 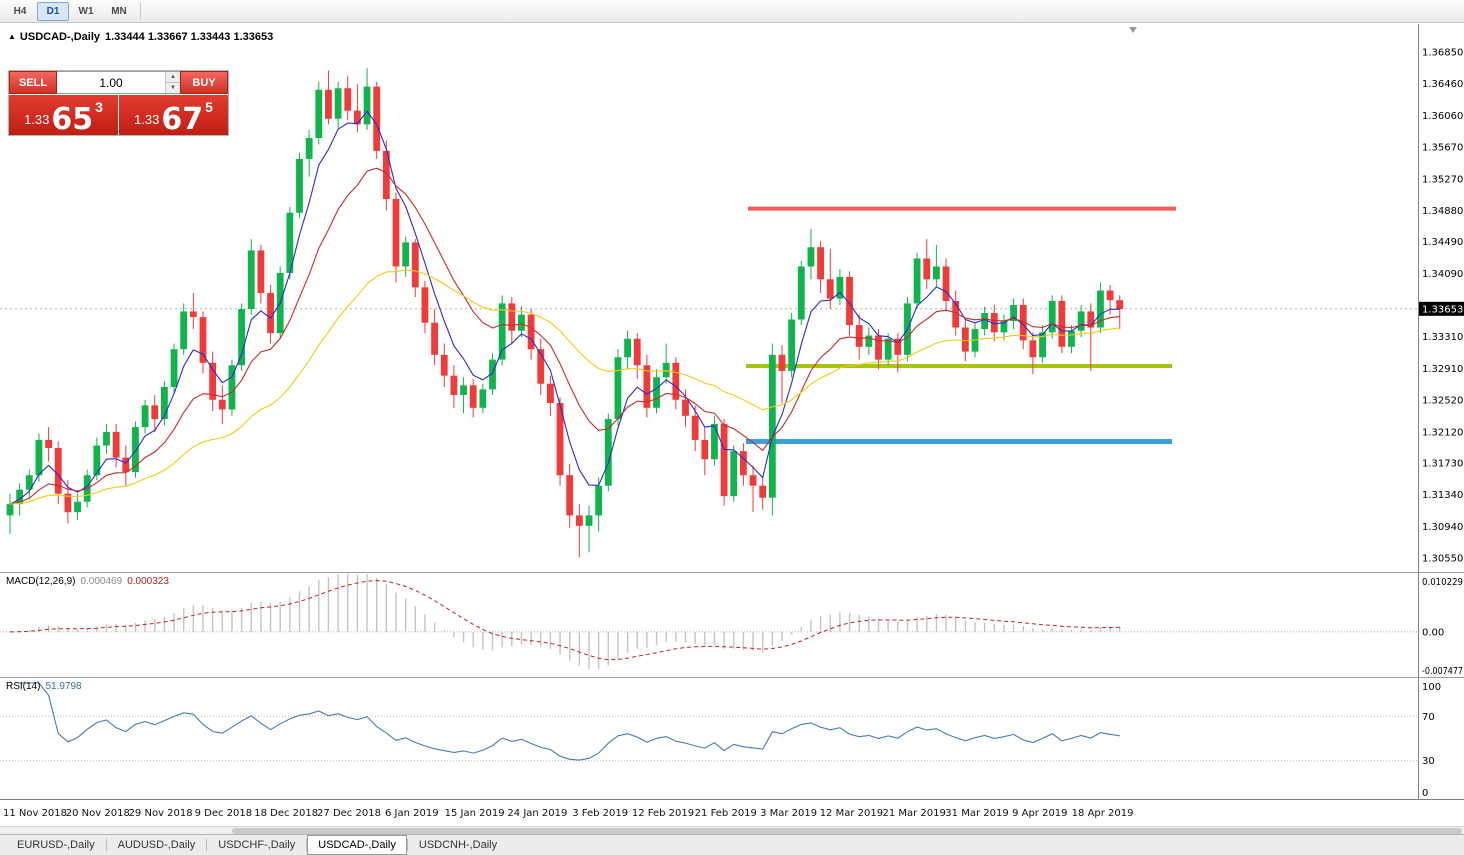 I want to click on volume-input: 1.00 ▲ ▼, so click(x=118, y=82).